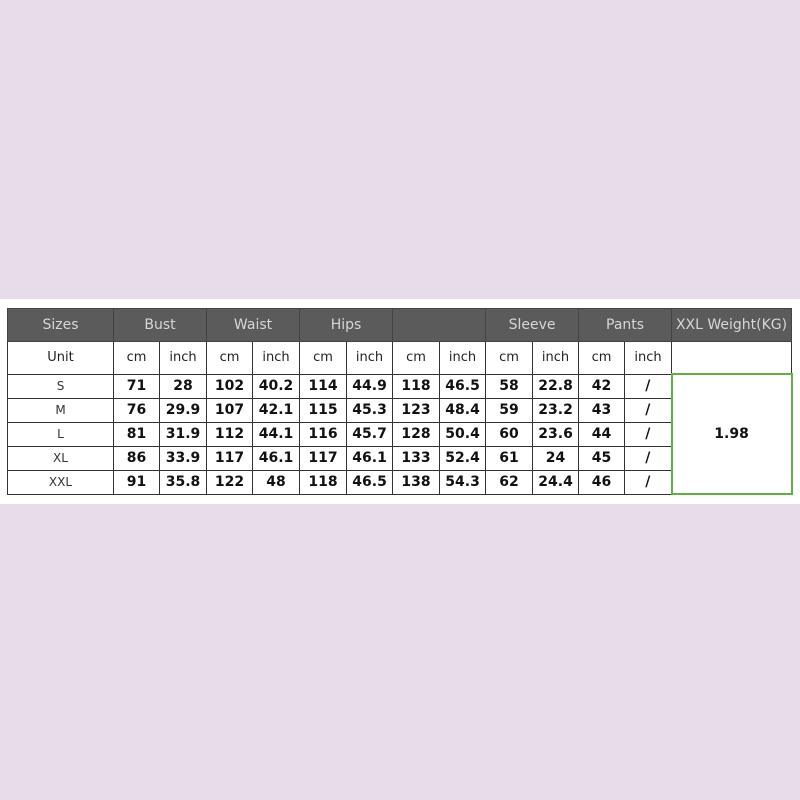 The width and height of the screenshot is (800, 800). What do you see at coordinates (602, 482) in the screenshot?
I see `table-cell: 46` at bounding box center [602, 482].